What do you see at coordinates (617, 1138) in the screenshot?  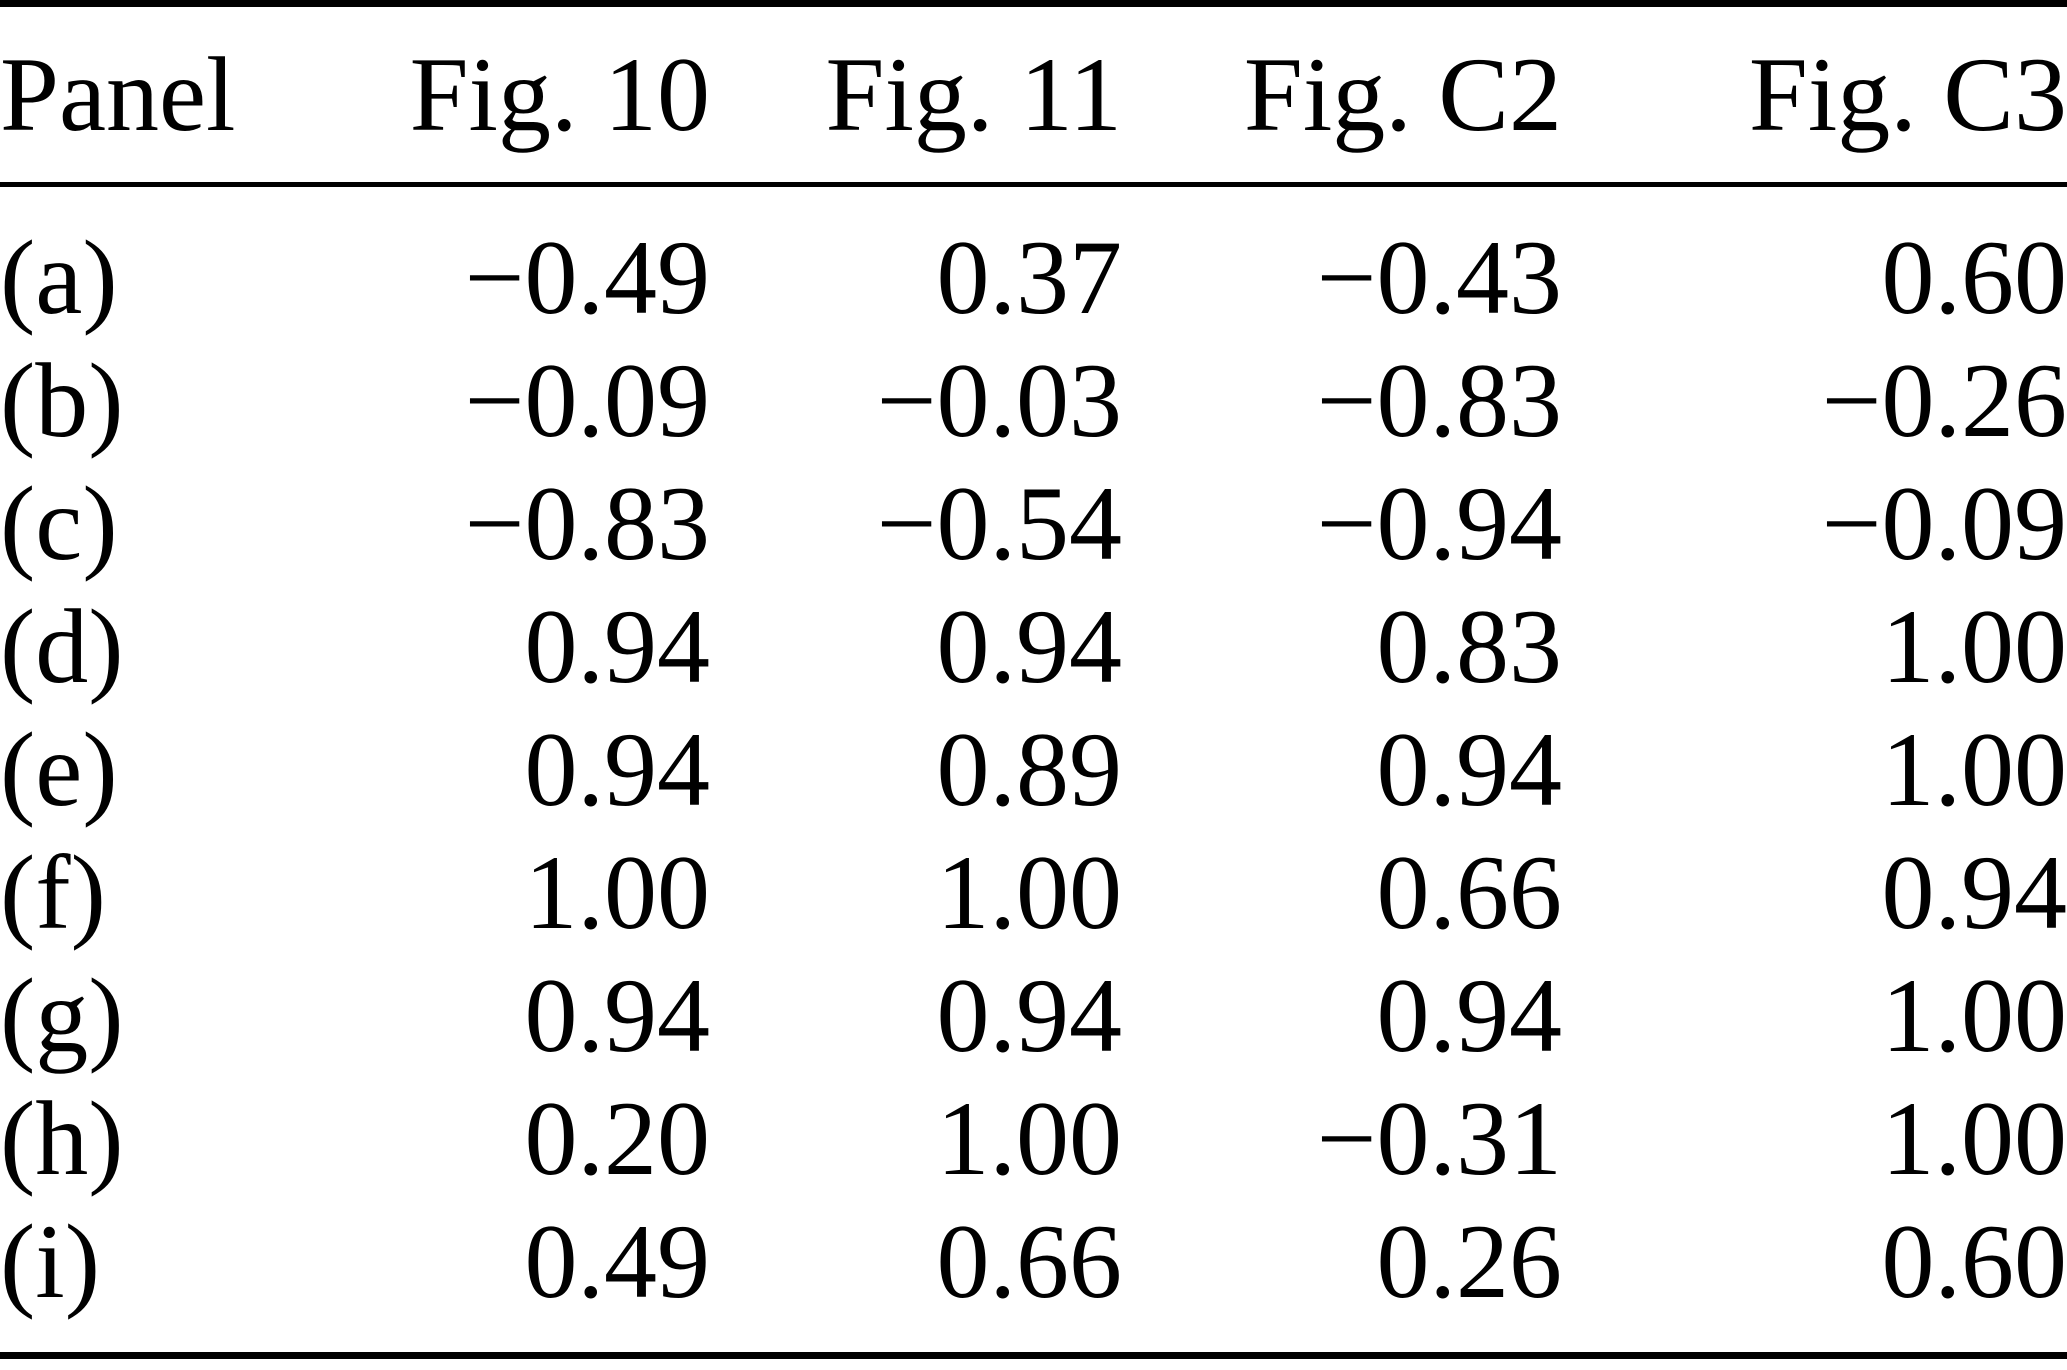 I see `cell-value: 0.20` at bounding box center [617, 1138].